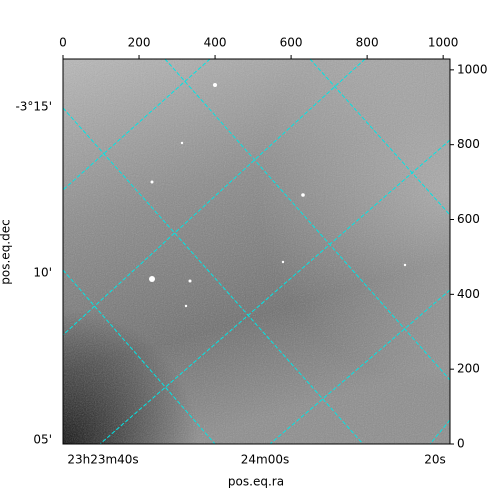 This screenshot has height=504, width=500. I want to click on y-tick-label: 1000, so click(472, 69).